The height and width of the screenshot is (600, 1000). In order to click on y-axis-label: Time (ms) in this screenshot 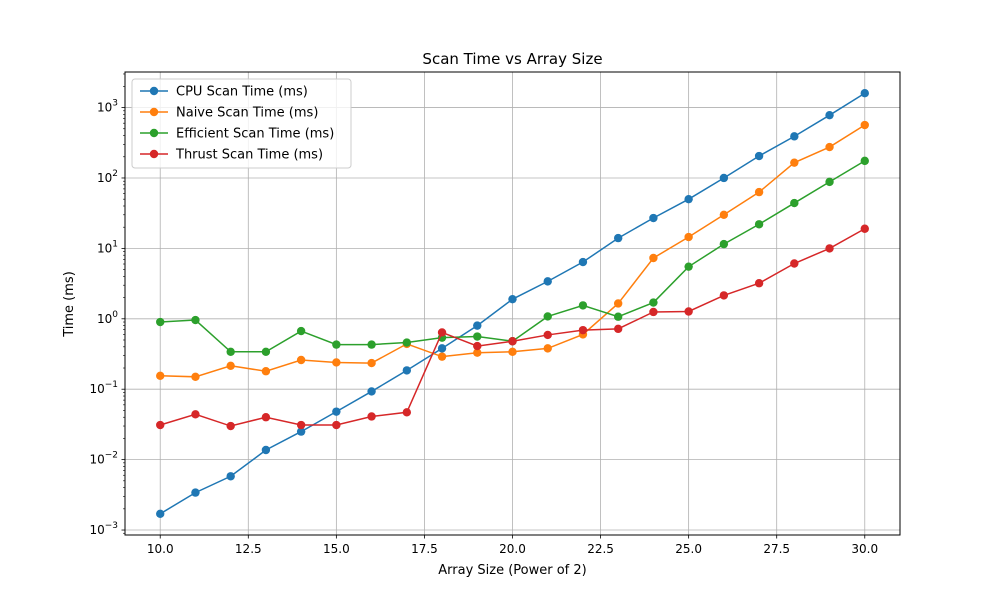, I will do `click(69, 304)`.